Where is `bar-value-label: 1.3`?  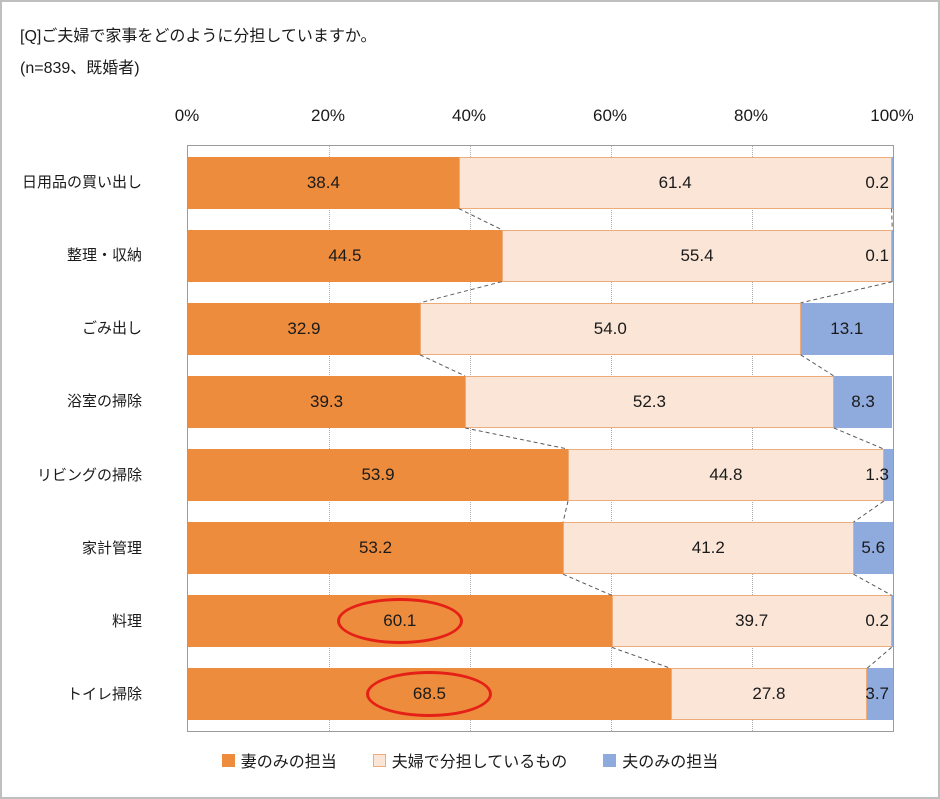 bar-value-label: 1.3 is located at coordinates (877, 475).